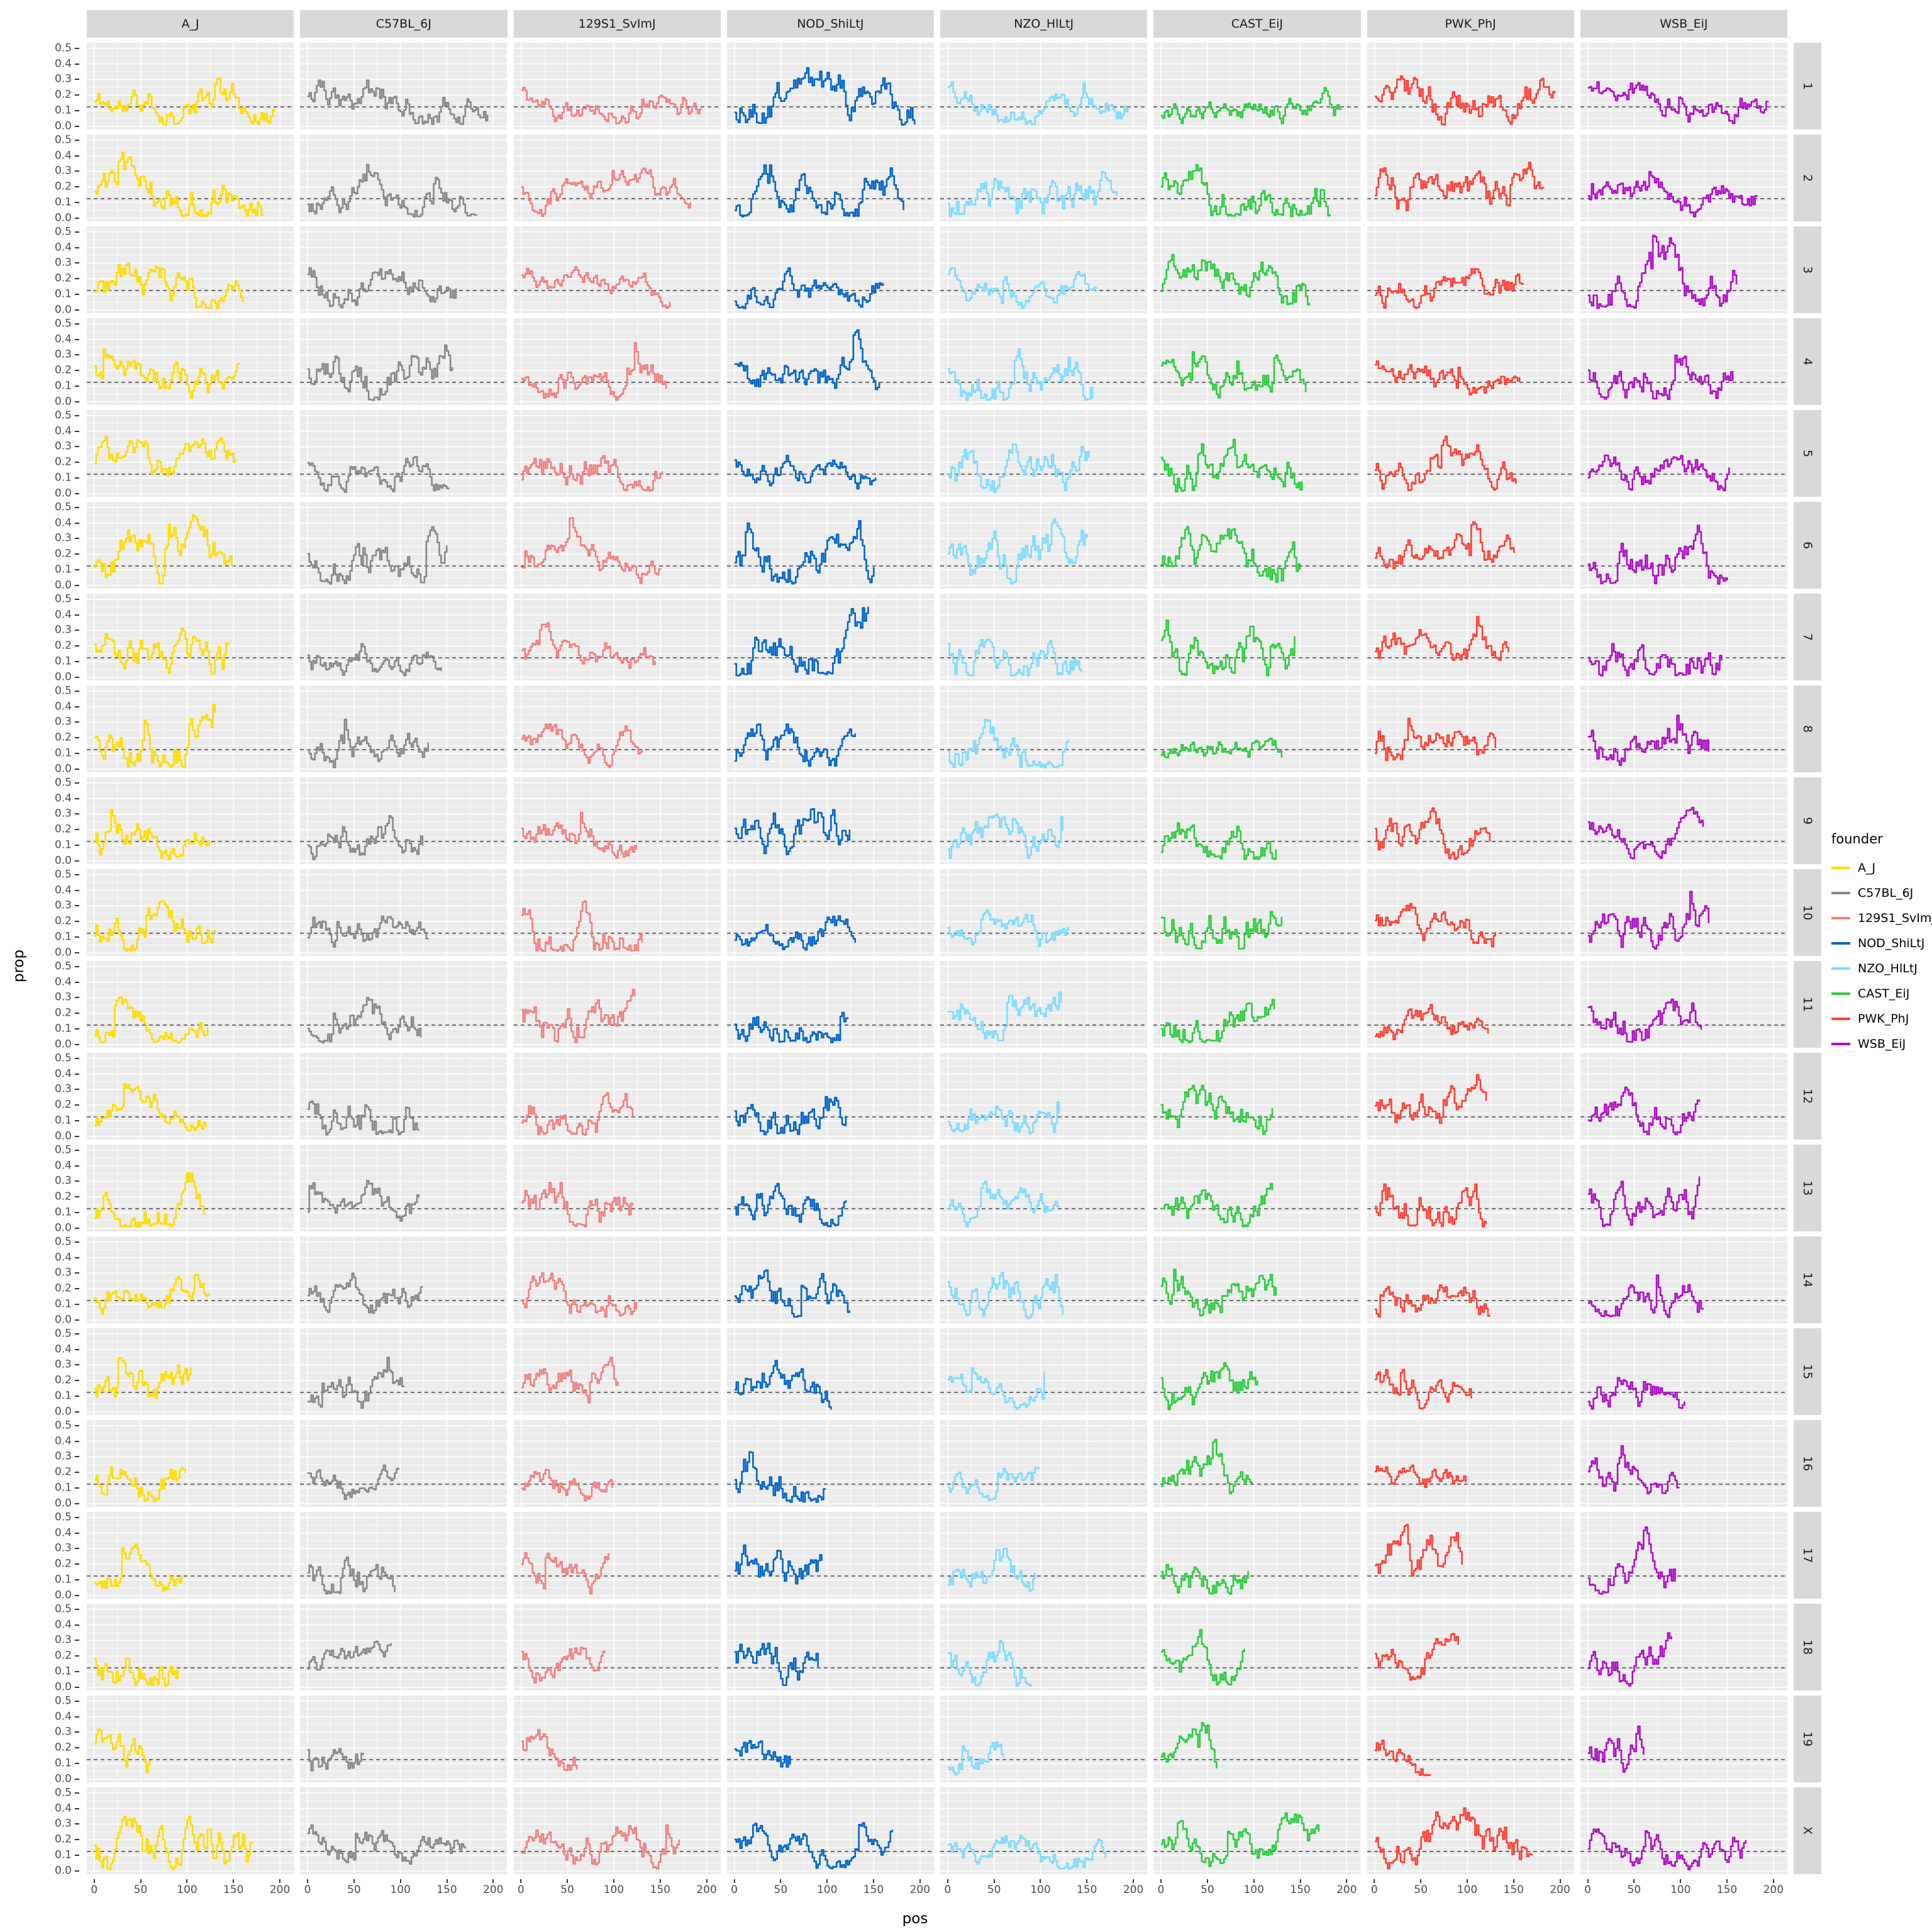 This screenshot has width=1932, height=1932. What do you see at coordinates (63, 294) in the screenshot?
I see `y-tick-label: 0.1` at bounding box center [63, 294].